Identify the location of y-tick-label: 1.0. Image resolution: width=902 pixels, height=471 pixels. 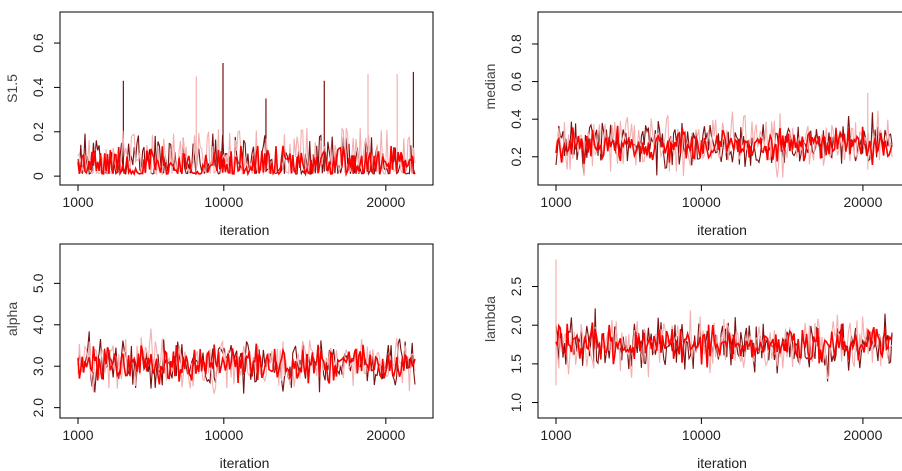
(516, 403).